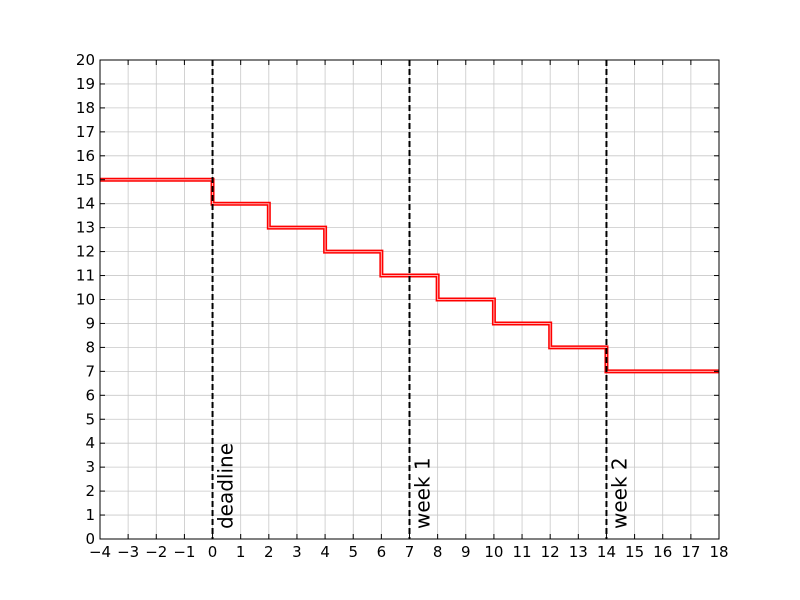 The image size is (800, 600). Describe the element at coordinates (85, 300) in the screenshot. I see `y-tick-label: 10` at that location.